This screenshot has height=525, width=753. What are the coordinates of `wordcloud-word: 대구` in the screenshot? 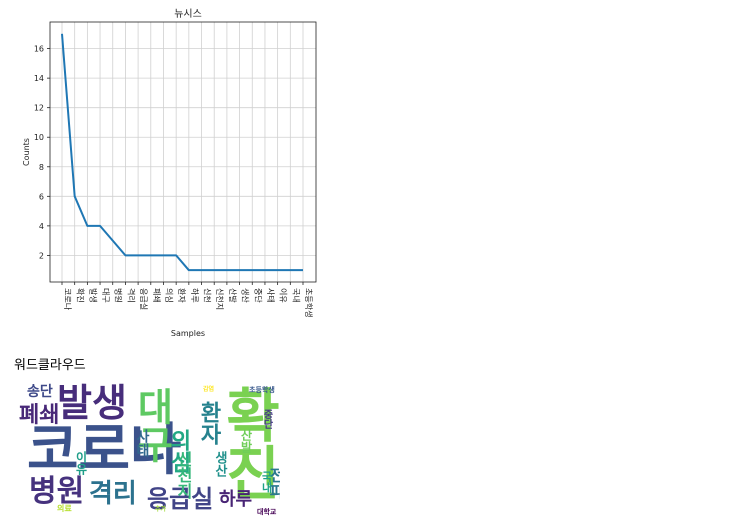 It's located at (152, 425).